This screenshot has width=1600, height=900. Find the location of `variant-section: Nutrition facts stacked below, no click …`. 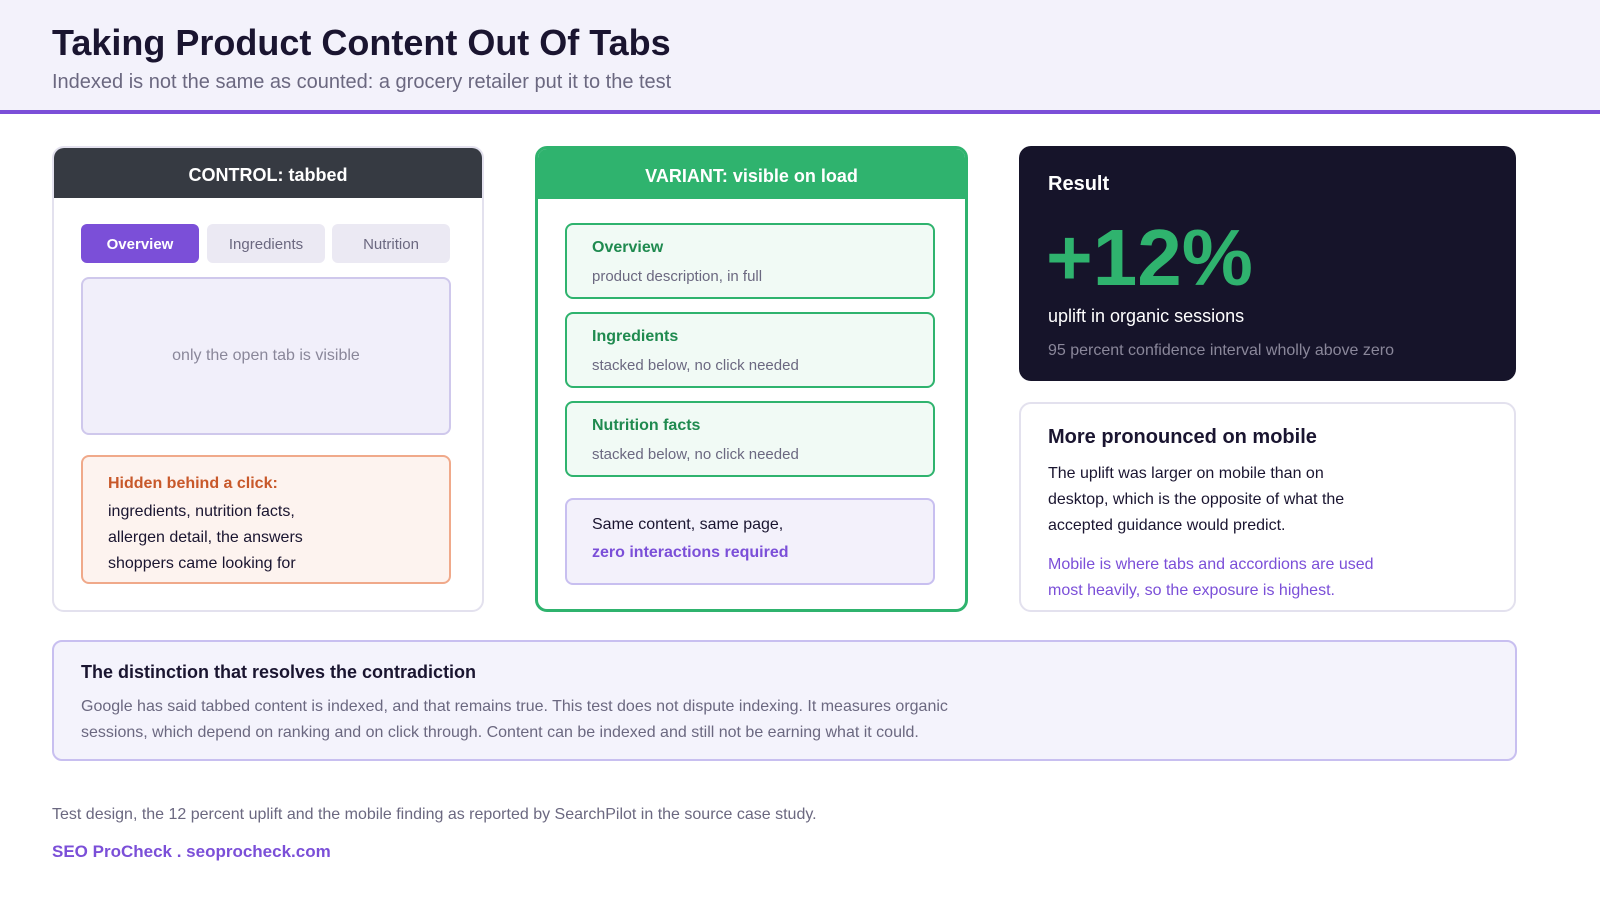

variant-section: Nutrition facts stacked below, no click … is located at coordinates (750, 439).